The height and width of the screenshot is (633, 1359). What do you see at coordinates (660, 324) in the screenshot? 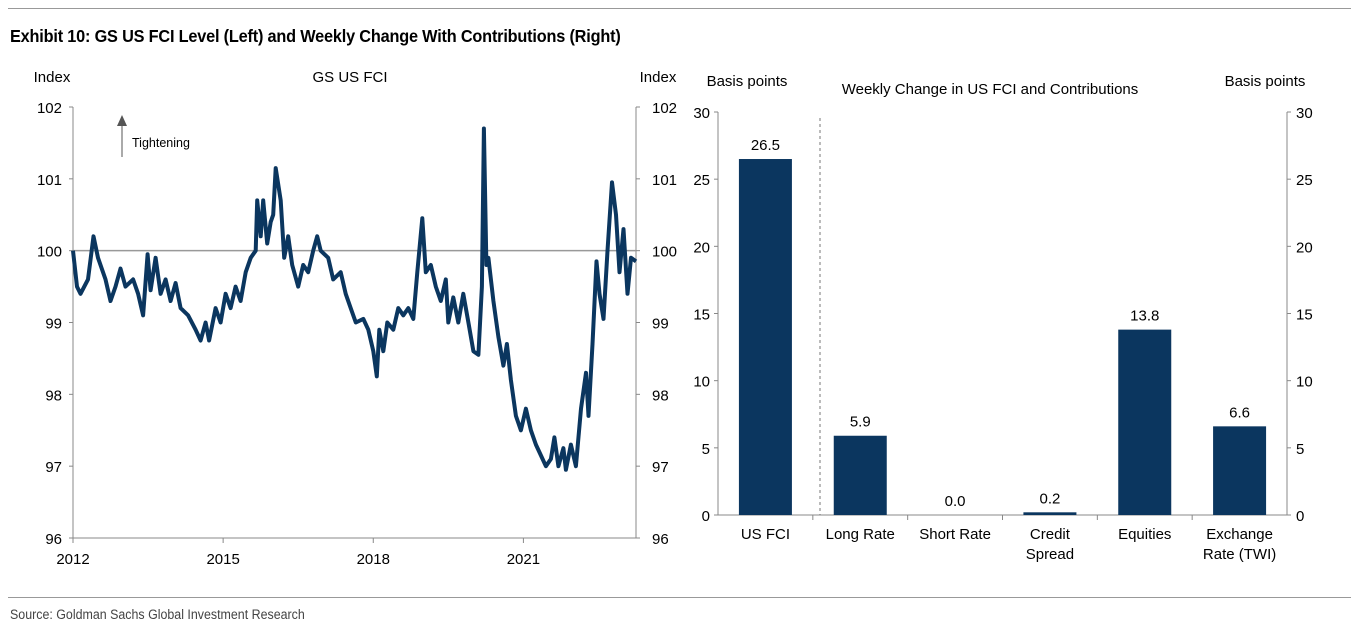
I see `y-tick-label-right: 99` at bounding box center [660, 324].